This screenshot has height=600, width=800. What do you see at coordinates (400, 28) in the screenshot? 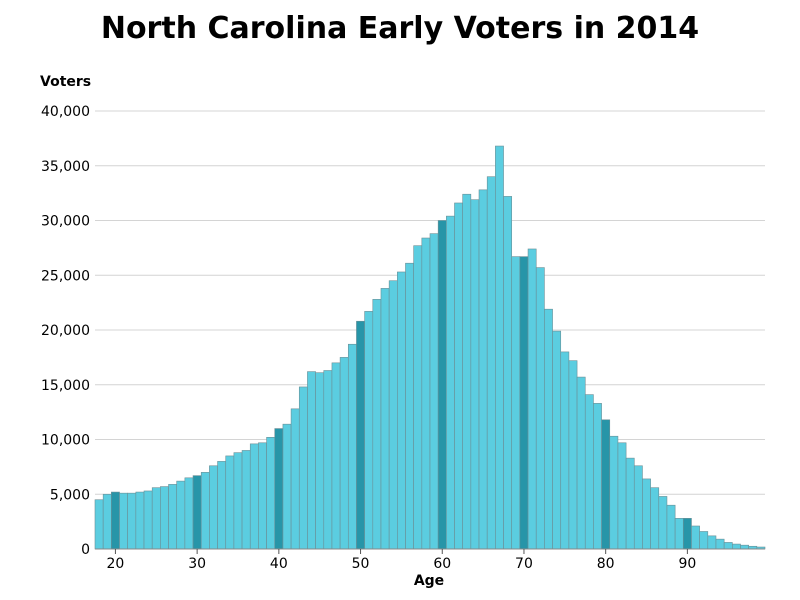
I see `chart-title: North Carolina Early Voters in 2014` at bounding box center [400, 28].